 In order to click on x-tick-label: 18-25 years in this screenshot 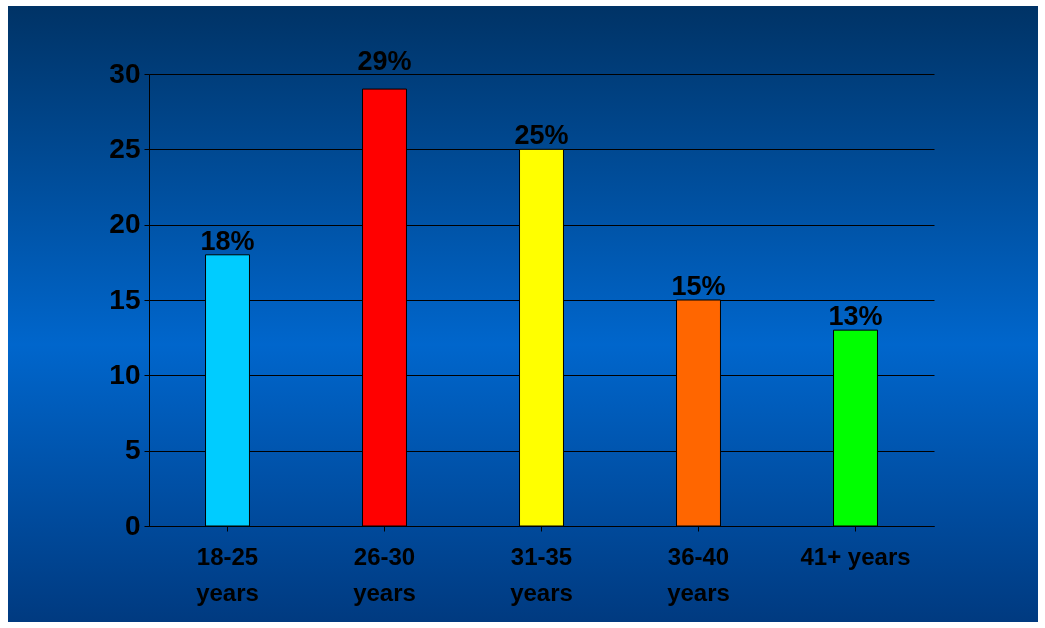, I will do `click(227, 574)`.